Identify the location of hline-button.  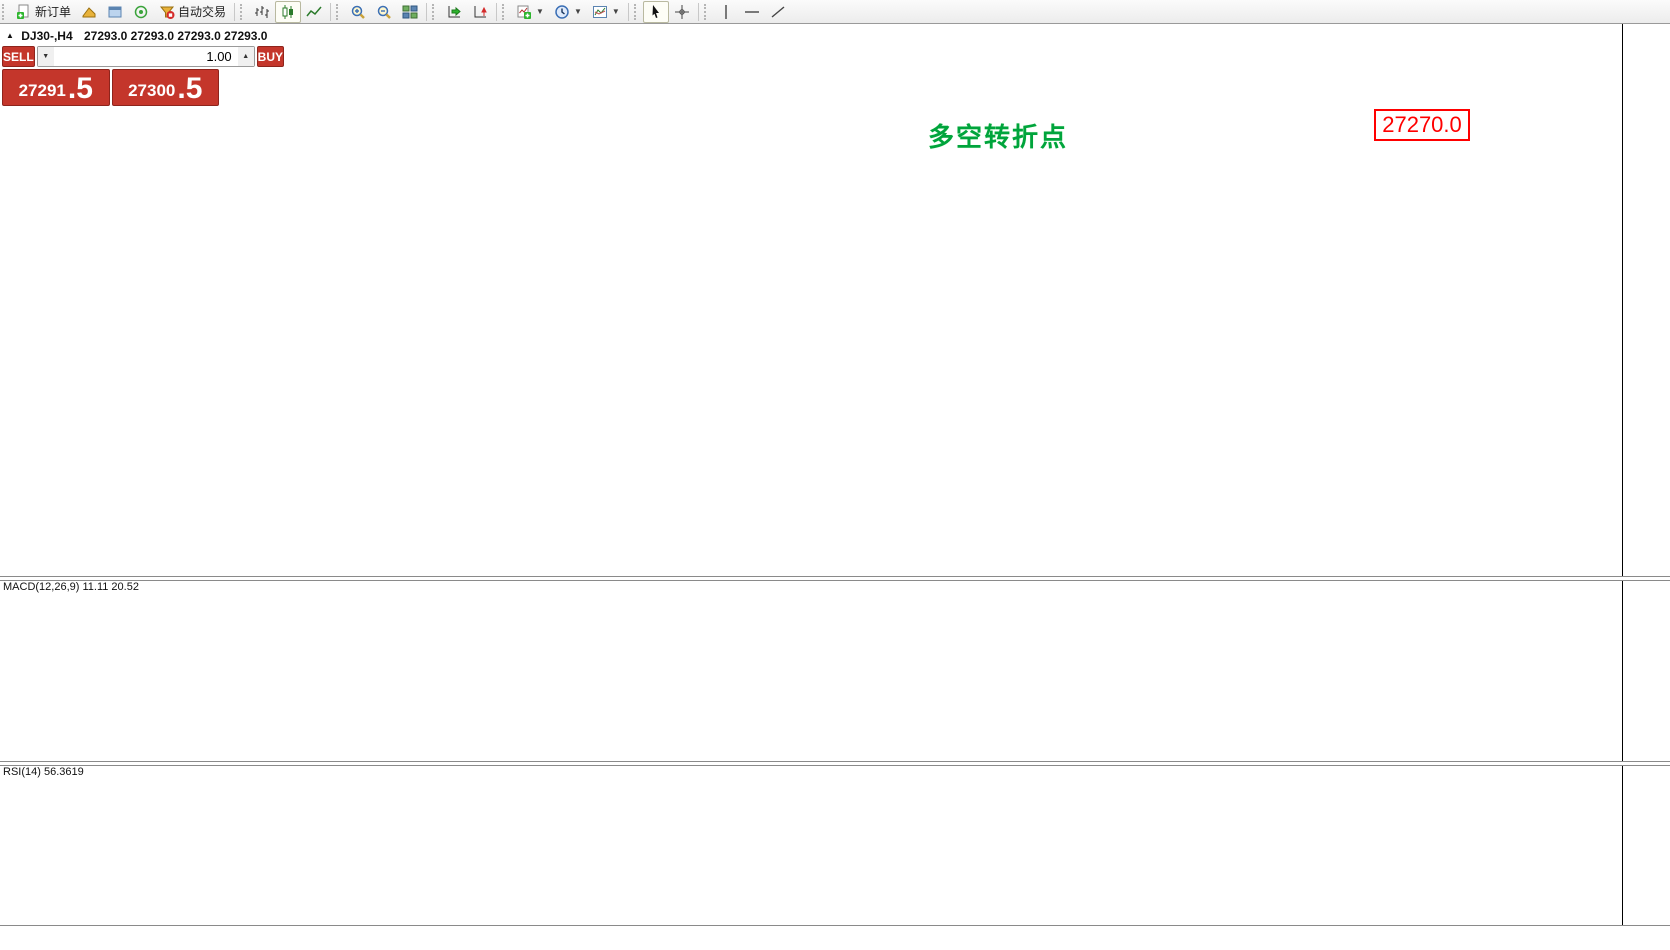
(752, 12).